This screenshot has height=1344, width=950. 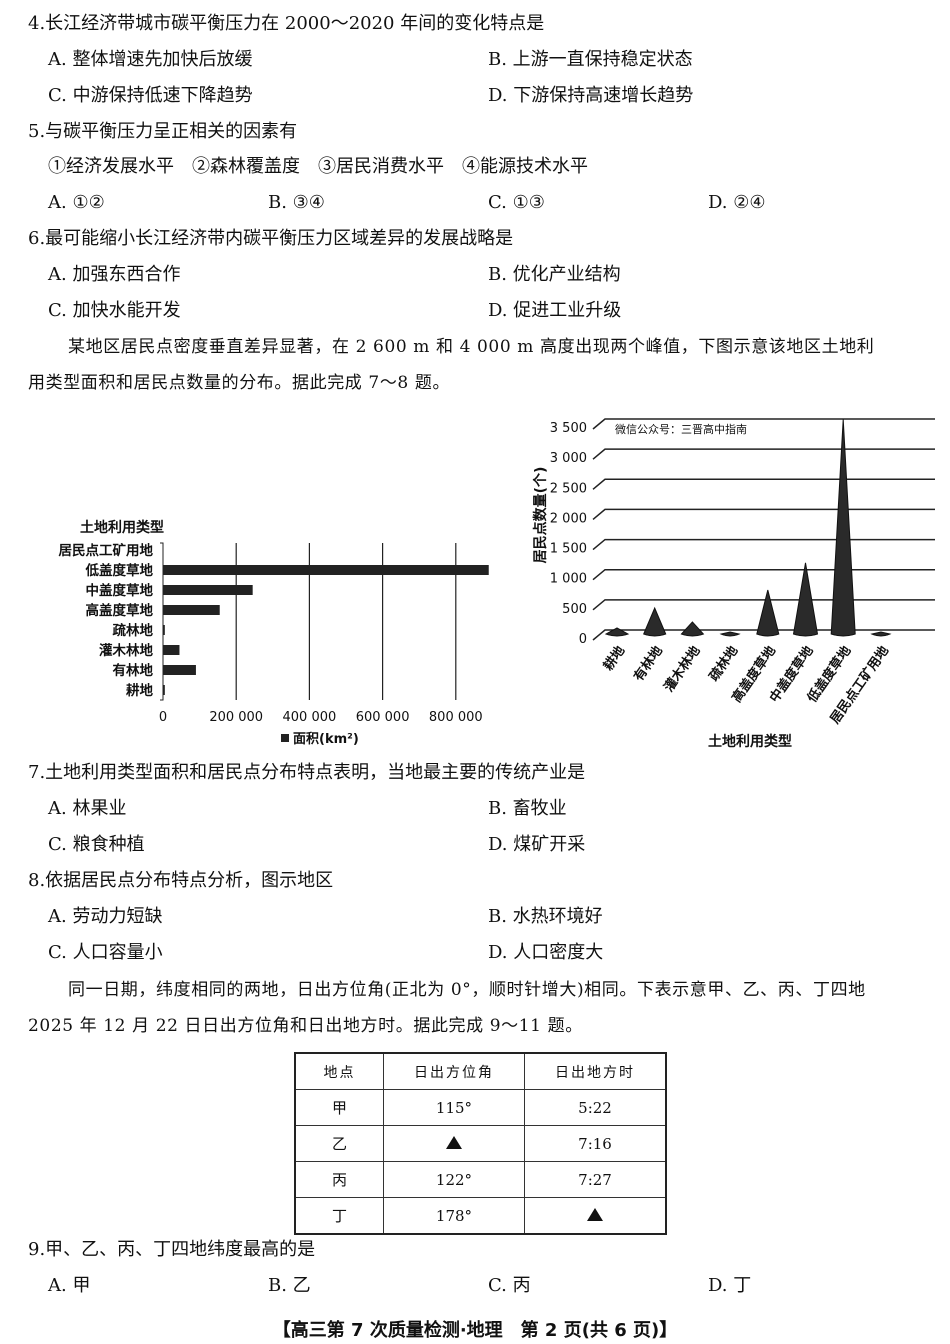 I want to click on x-tick-label: 400 000, so click(x=310, y=717).